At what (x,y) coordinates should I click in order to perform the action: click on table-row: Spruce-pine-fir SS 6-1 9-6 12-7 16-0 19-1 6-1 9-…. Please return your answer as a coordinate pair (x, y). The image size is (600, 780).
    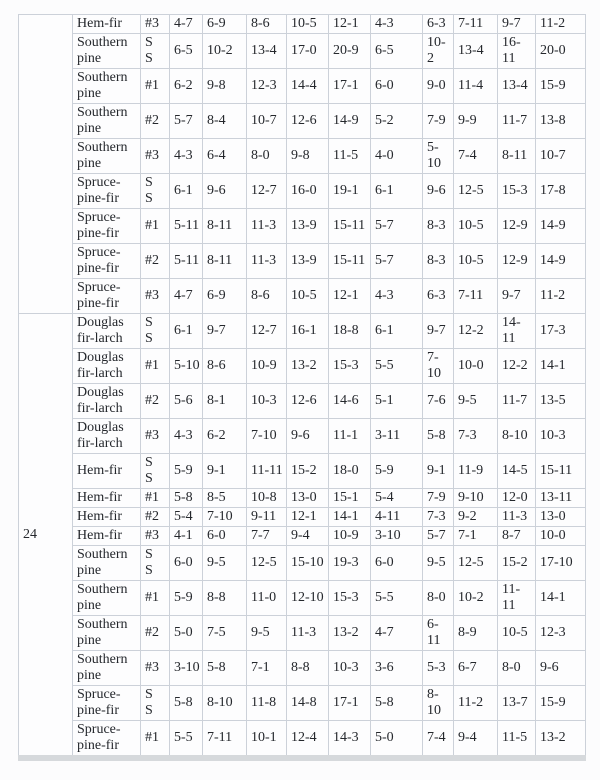
    Looking at the image, I should click on (302, 191).